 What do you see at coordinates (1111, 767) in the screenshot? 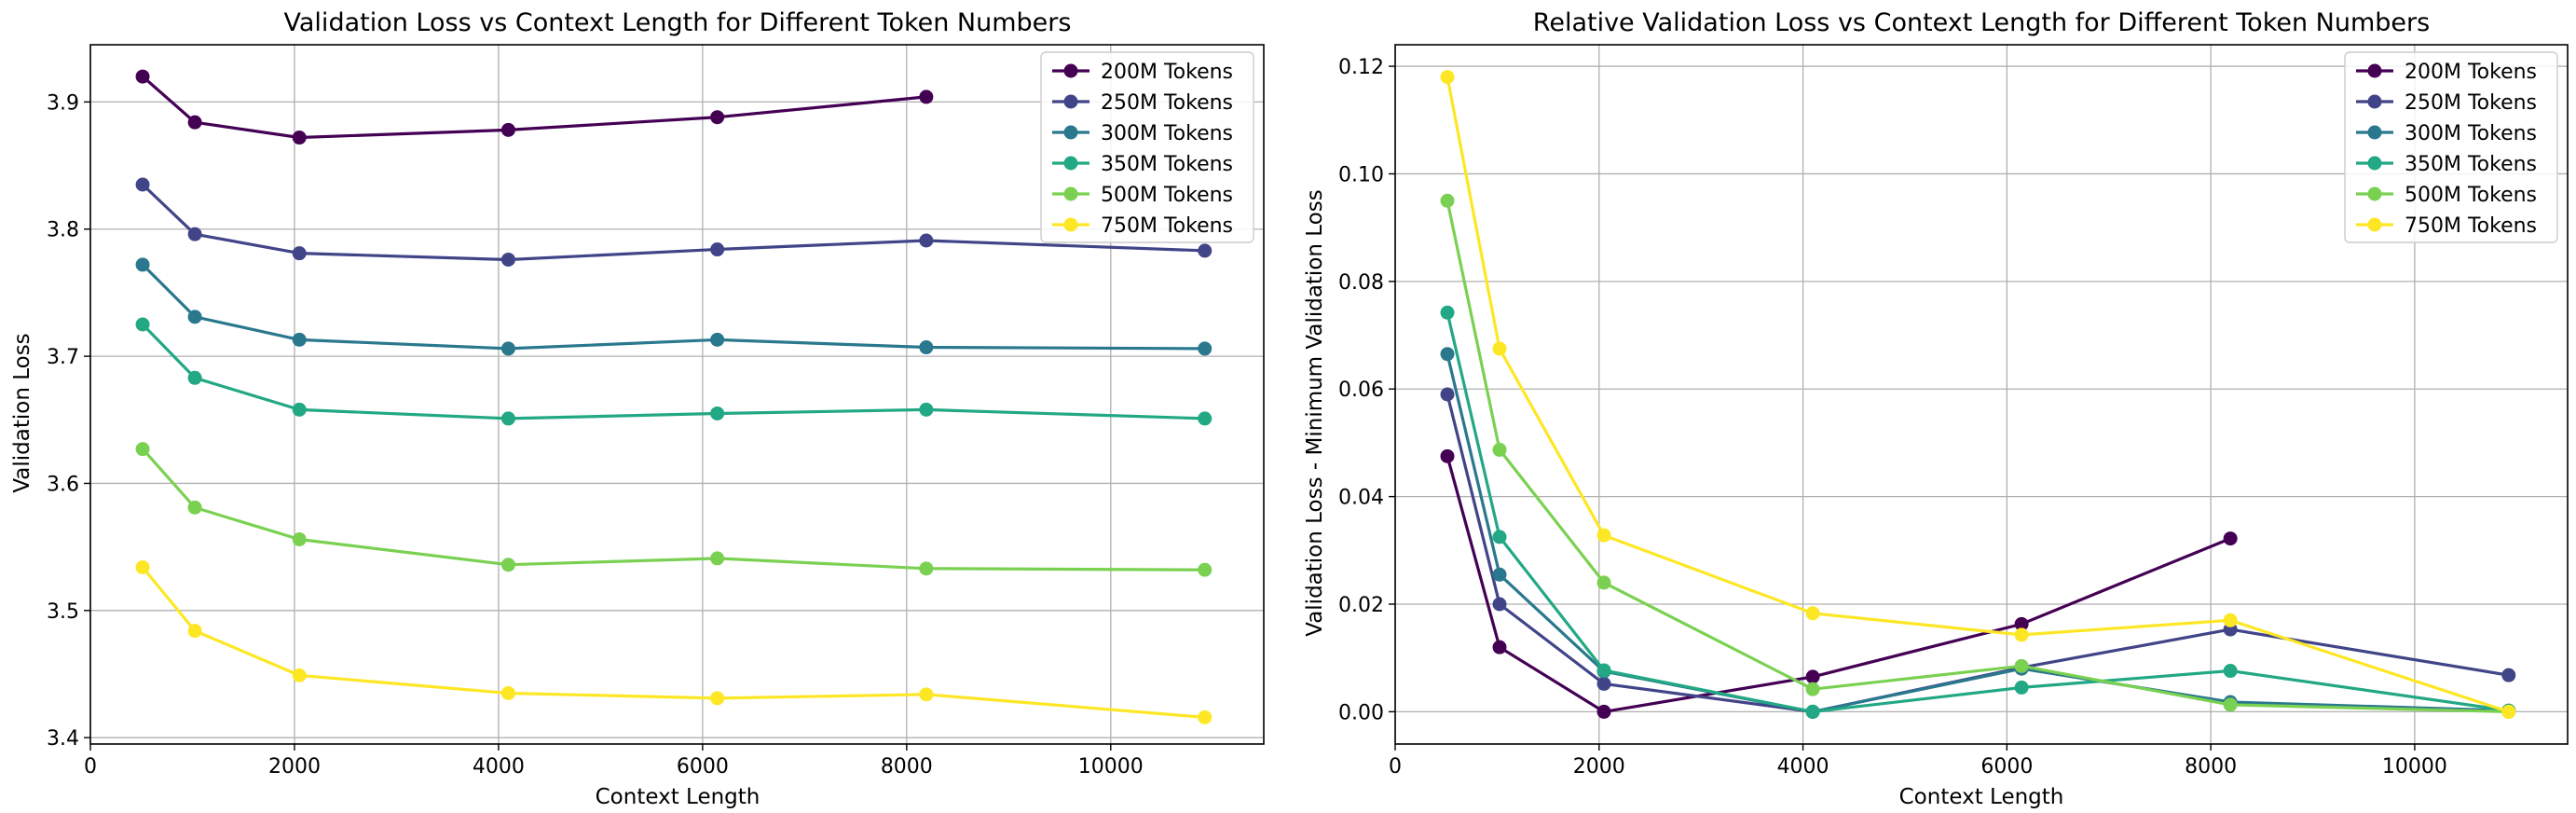
I see `x-tick-label: 10000` at bounding box center [1111, 767].